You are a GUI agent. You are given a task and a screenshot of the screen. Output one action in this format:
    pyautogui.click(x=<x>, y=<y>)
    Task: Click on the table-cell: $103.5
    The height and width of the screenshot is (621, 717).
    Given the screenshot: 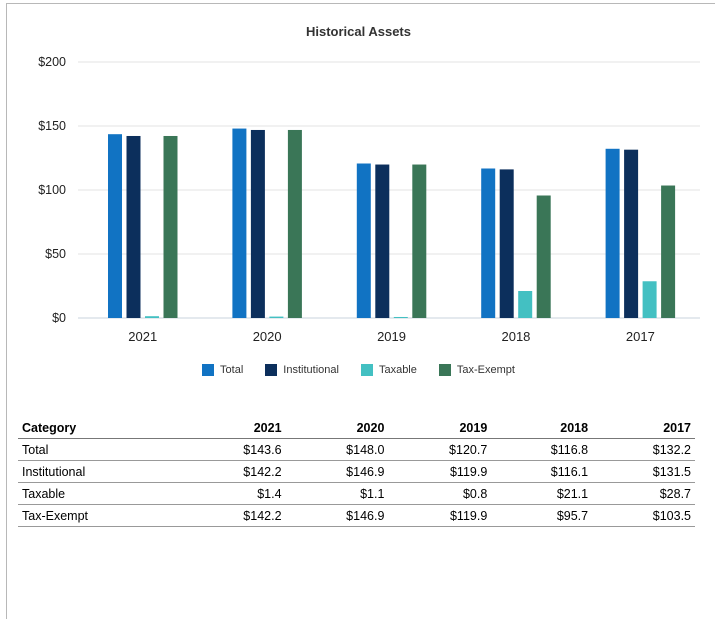 What is the action you would take?
    pyautogui.click(x=643, y=515)
    